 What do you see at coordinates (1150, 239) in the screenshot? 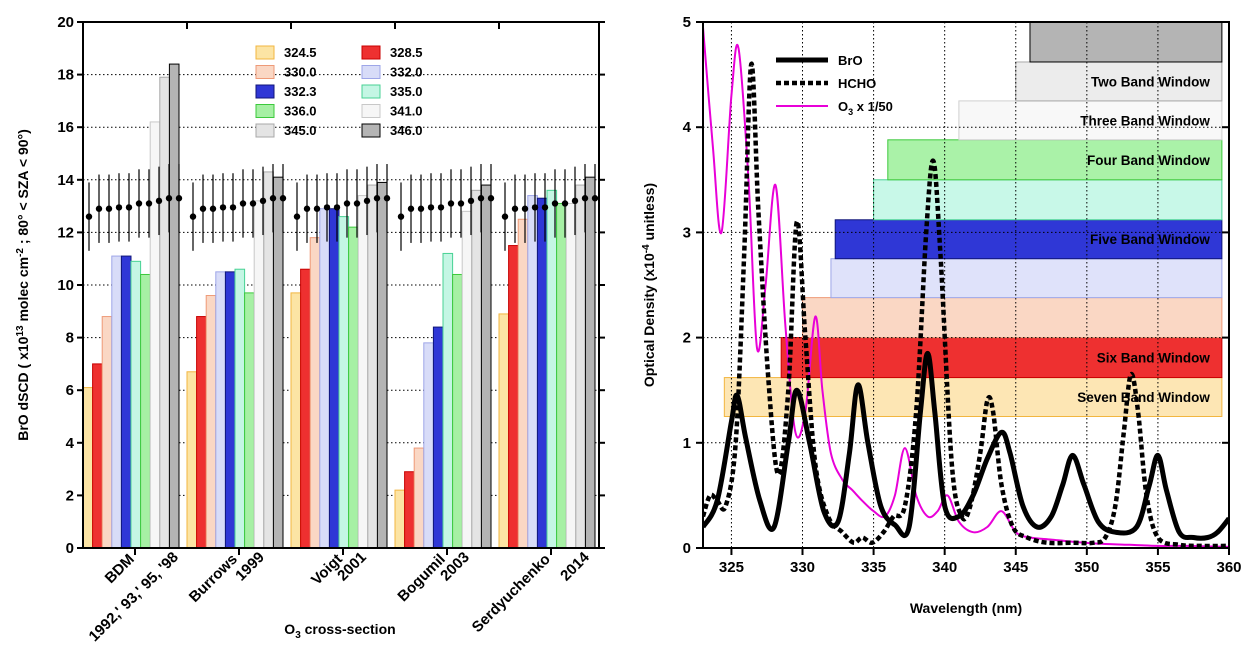
I see `band-window-label: Five Band Window` at bounding box center [1150, 239].